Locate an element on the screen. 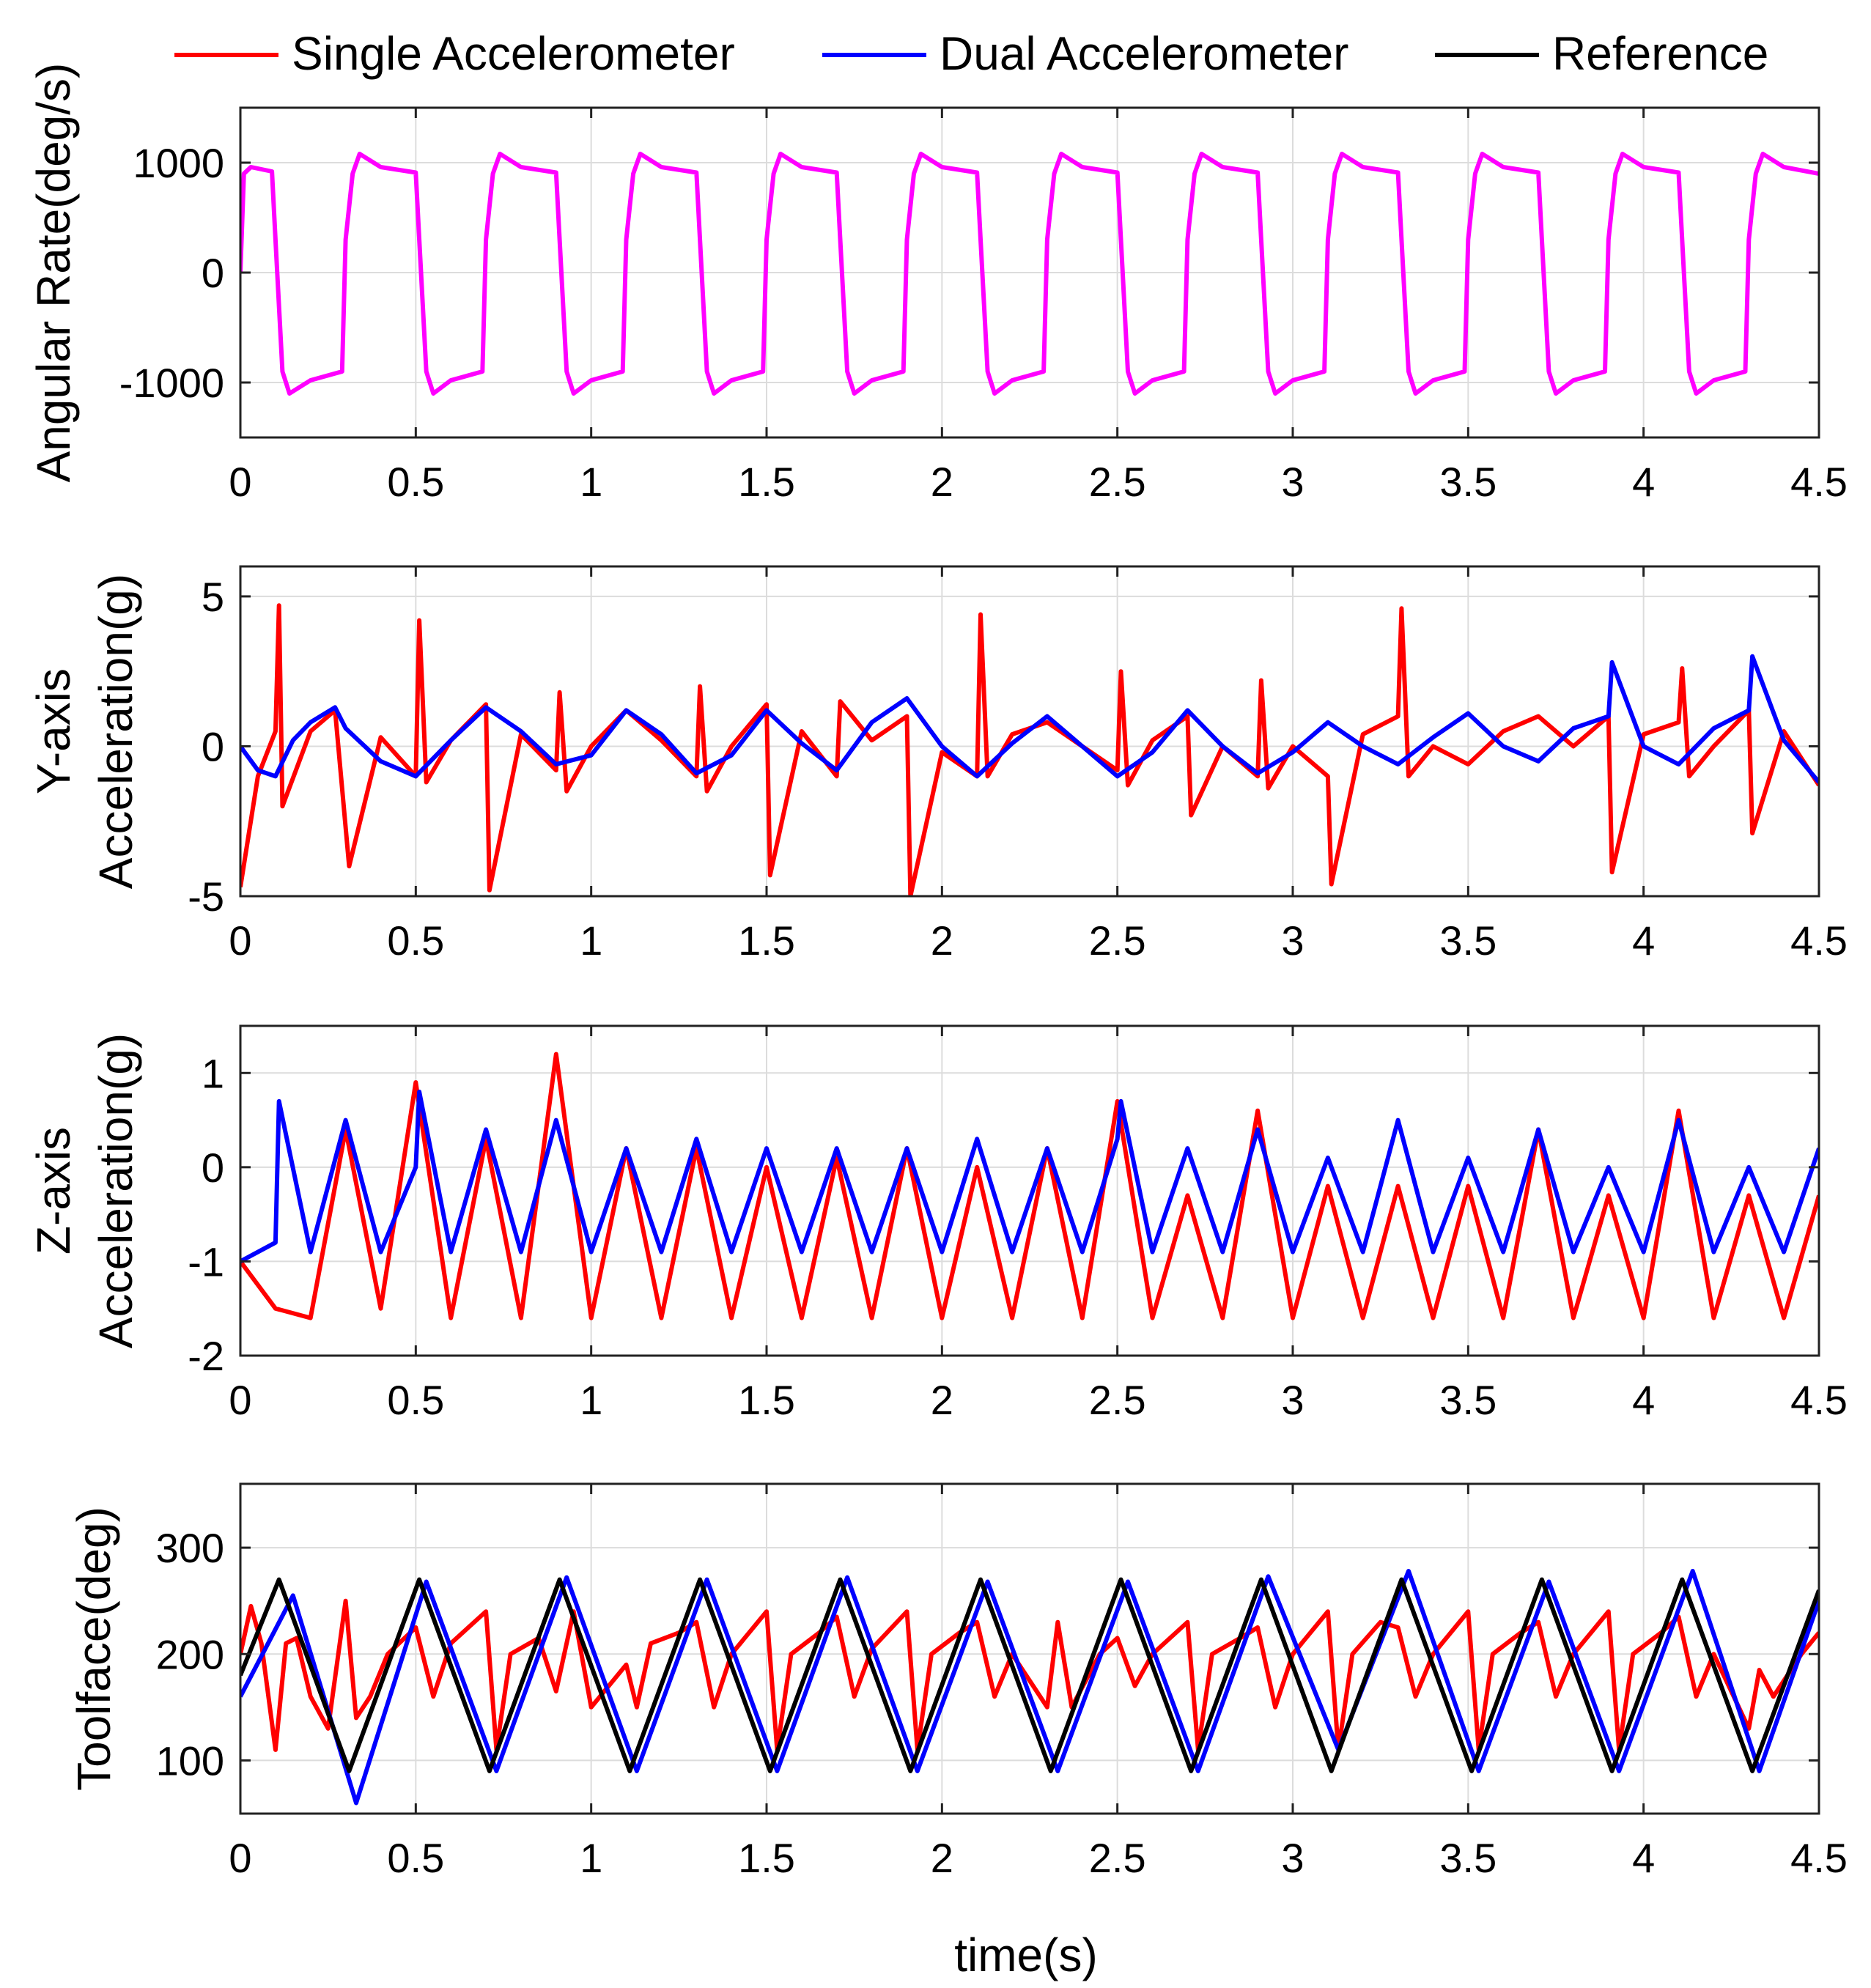 Image resolution: width=1871 pixels, height=1988 pixels. y-tick-label: -1 is located at coordinates (206, 1261).